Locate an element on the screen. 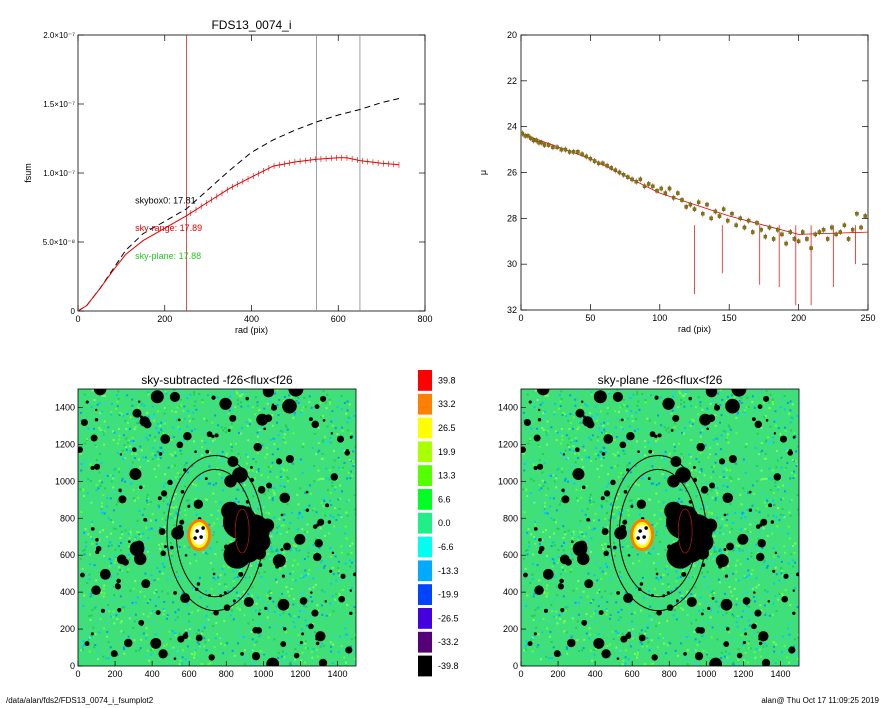 This screenshot has height=708, width=885. profile-point is located at coordinates (653, 186).